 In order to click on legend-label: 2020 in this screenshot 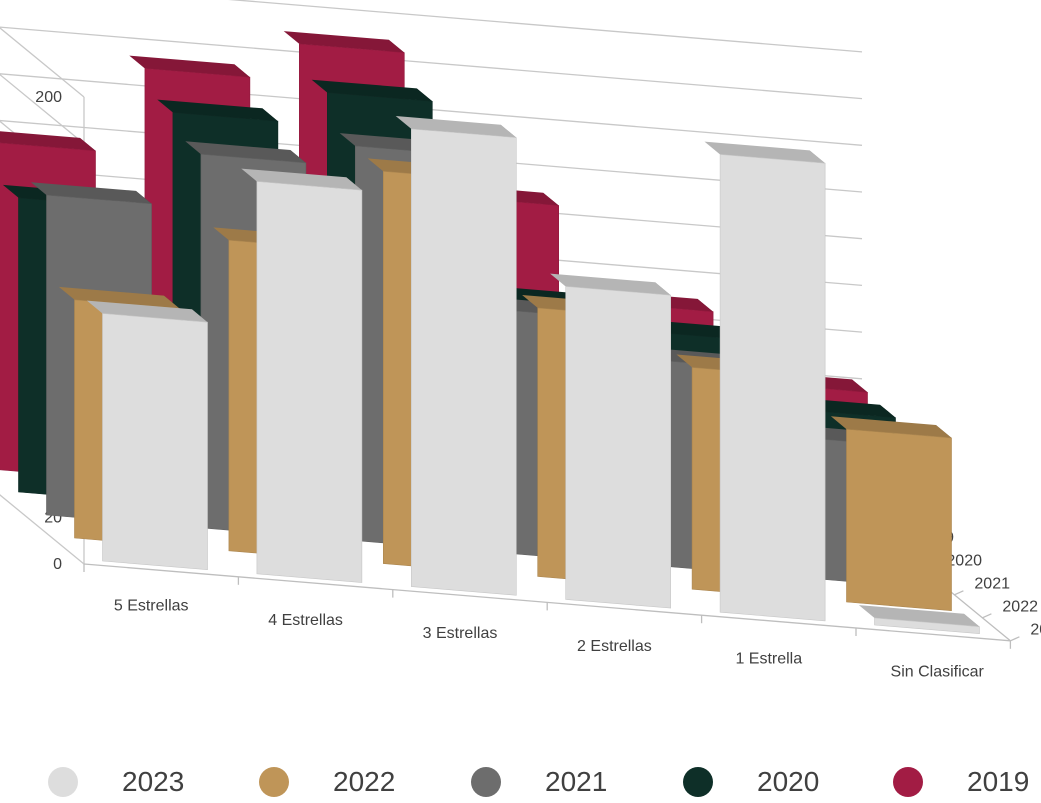, I will do `click(788, 781)`.